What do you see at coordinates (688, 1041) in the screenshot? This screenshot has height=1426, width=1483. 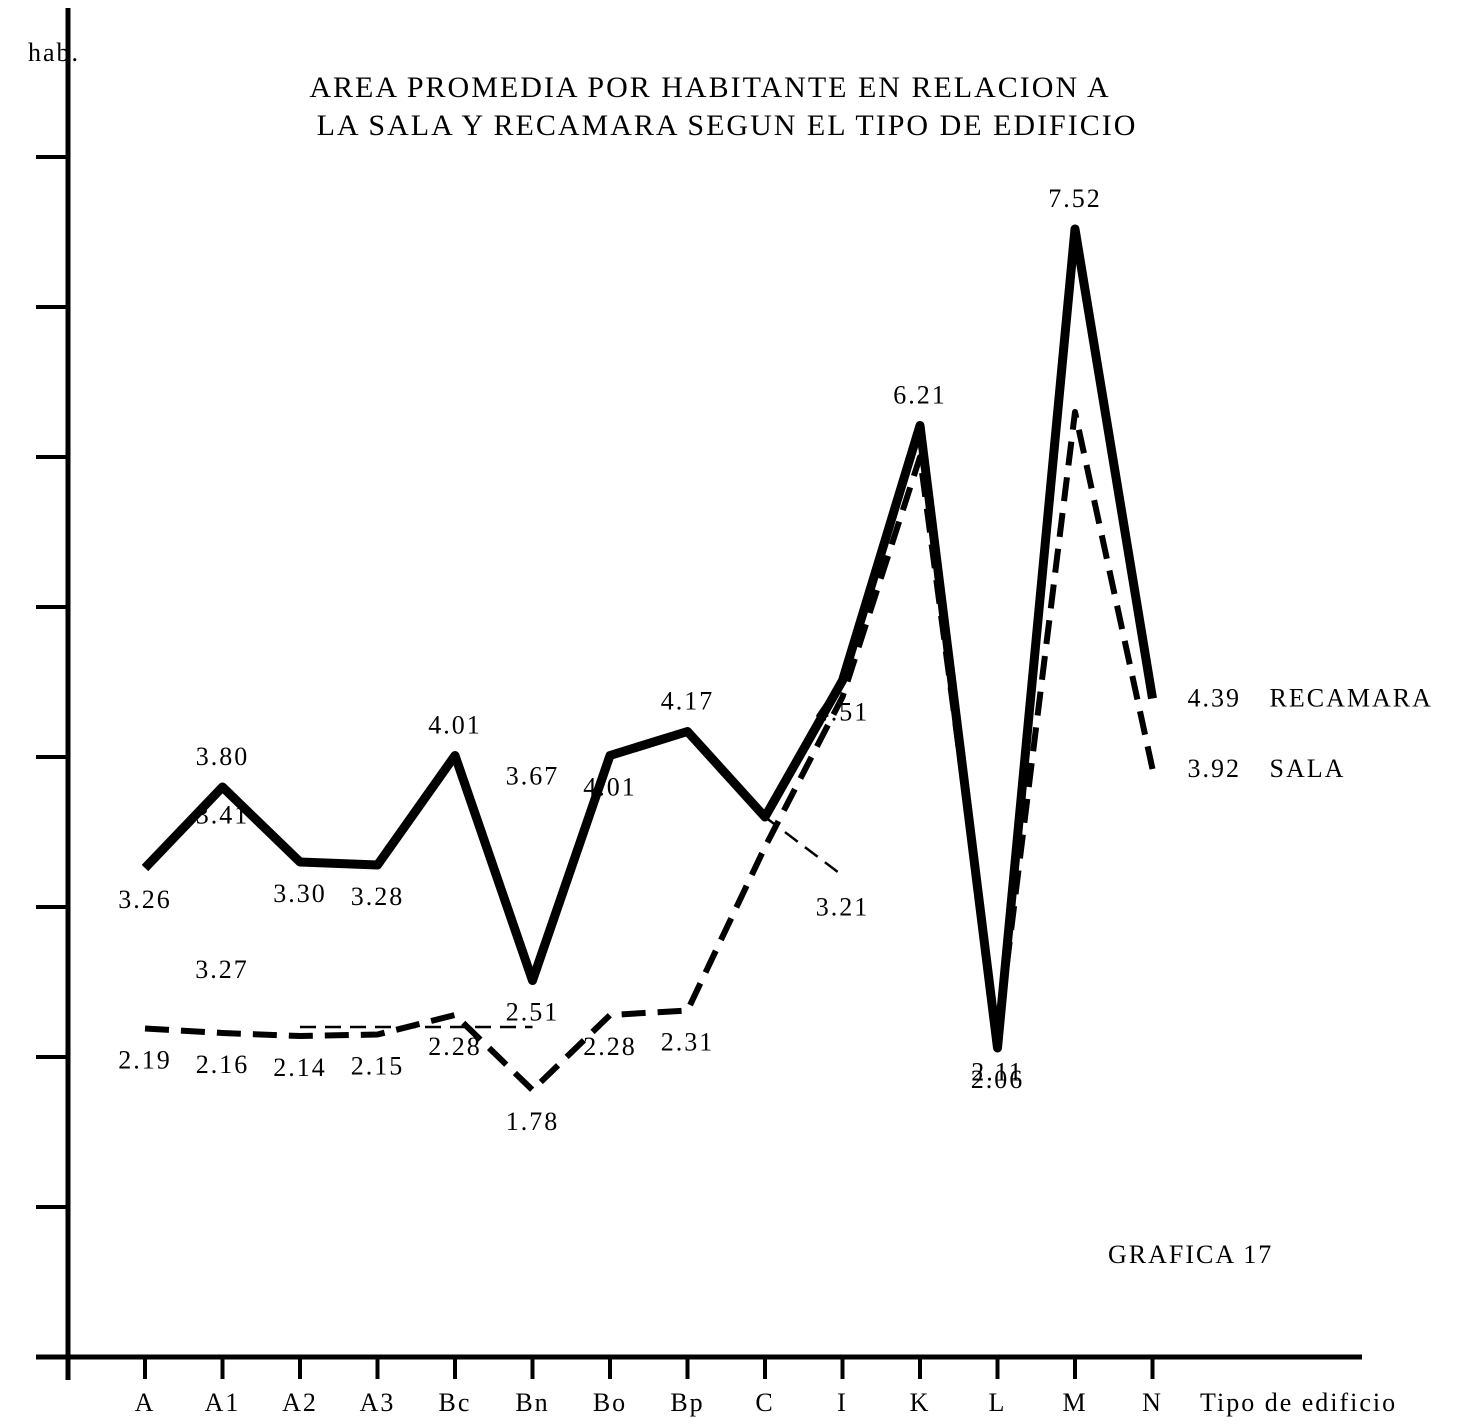 I see `data-label: 2.31` at bounding box center [688, 1041].